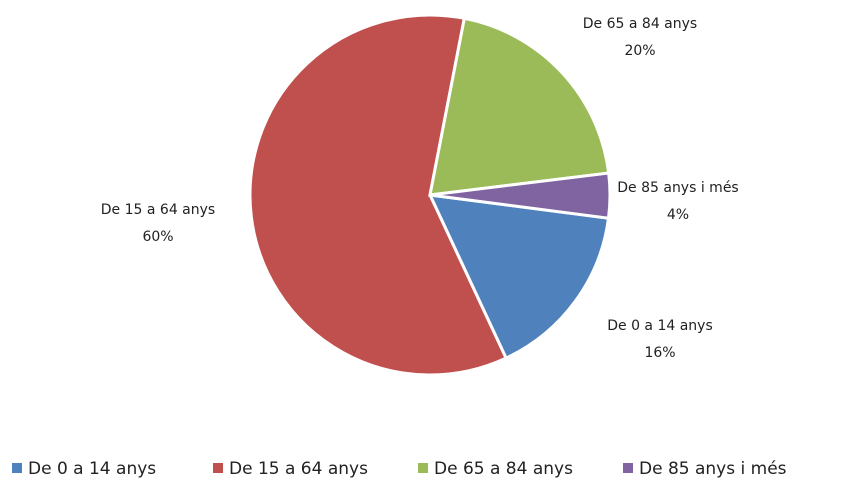  Describe the element at coordinates (157, 237) in the screenshot. I see `data-label-value: 60%` at that location.